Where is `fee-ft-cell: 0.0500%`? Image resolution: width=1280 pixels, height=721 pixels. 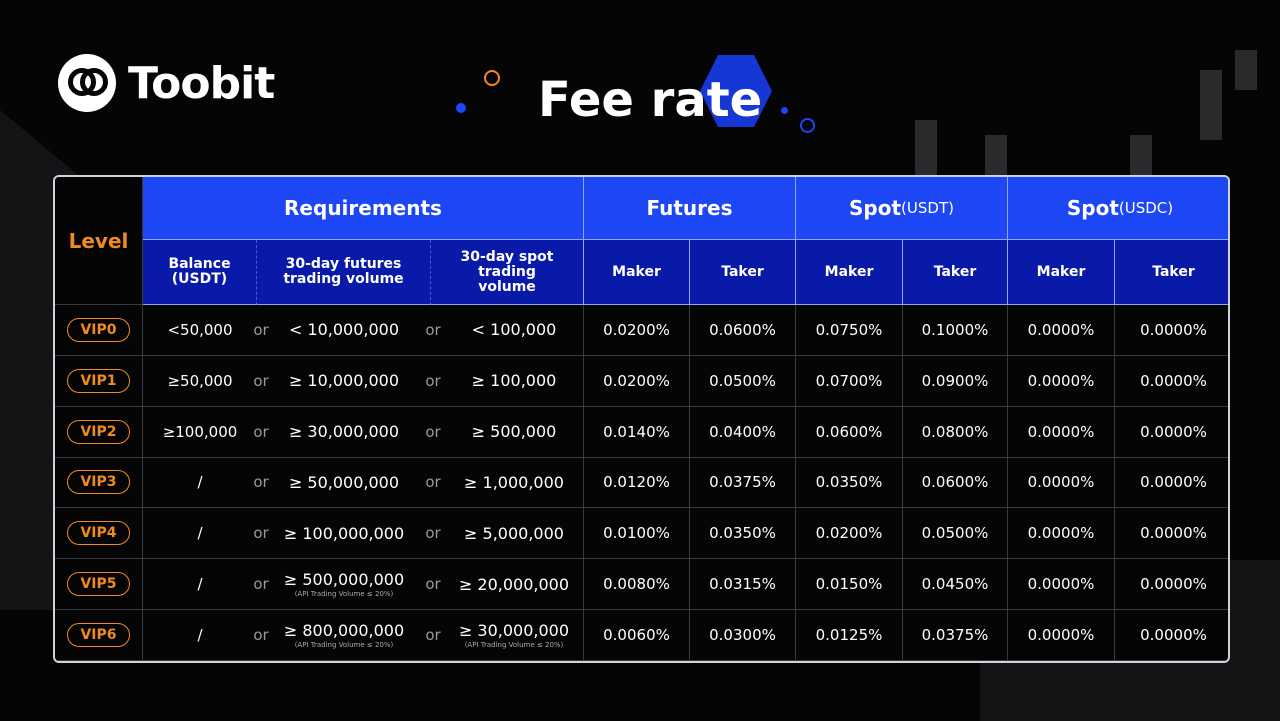 fee-ft-cell: 0.0500% is located at coordinates (743, 381).